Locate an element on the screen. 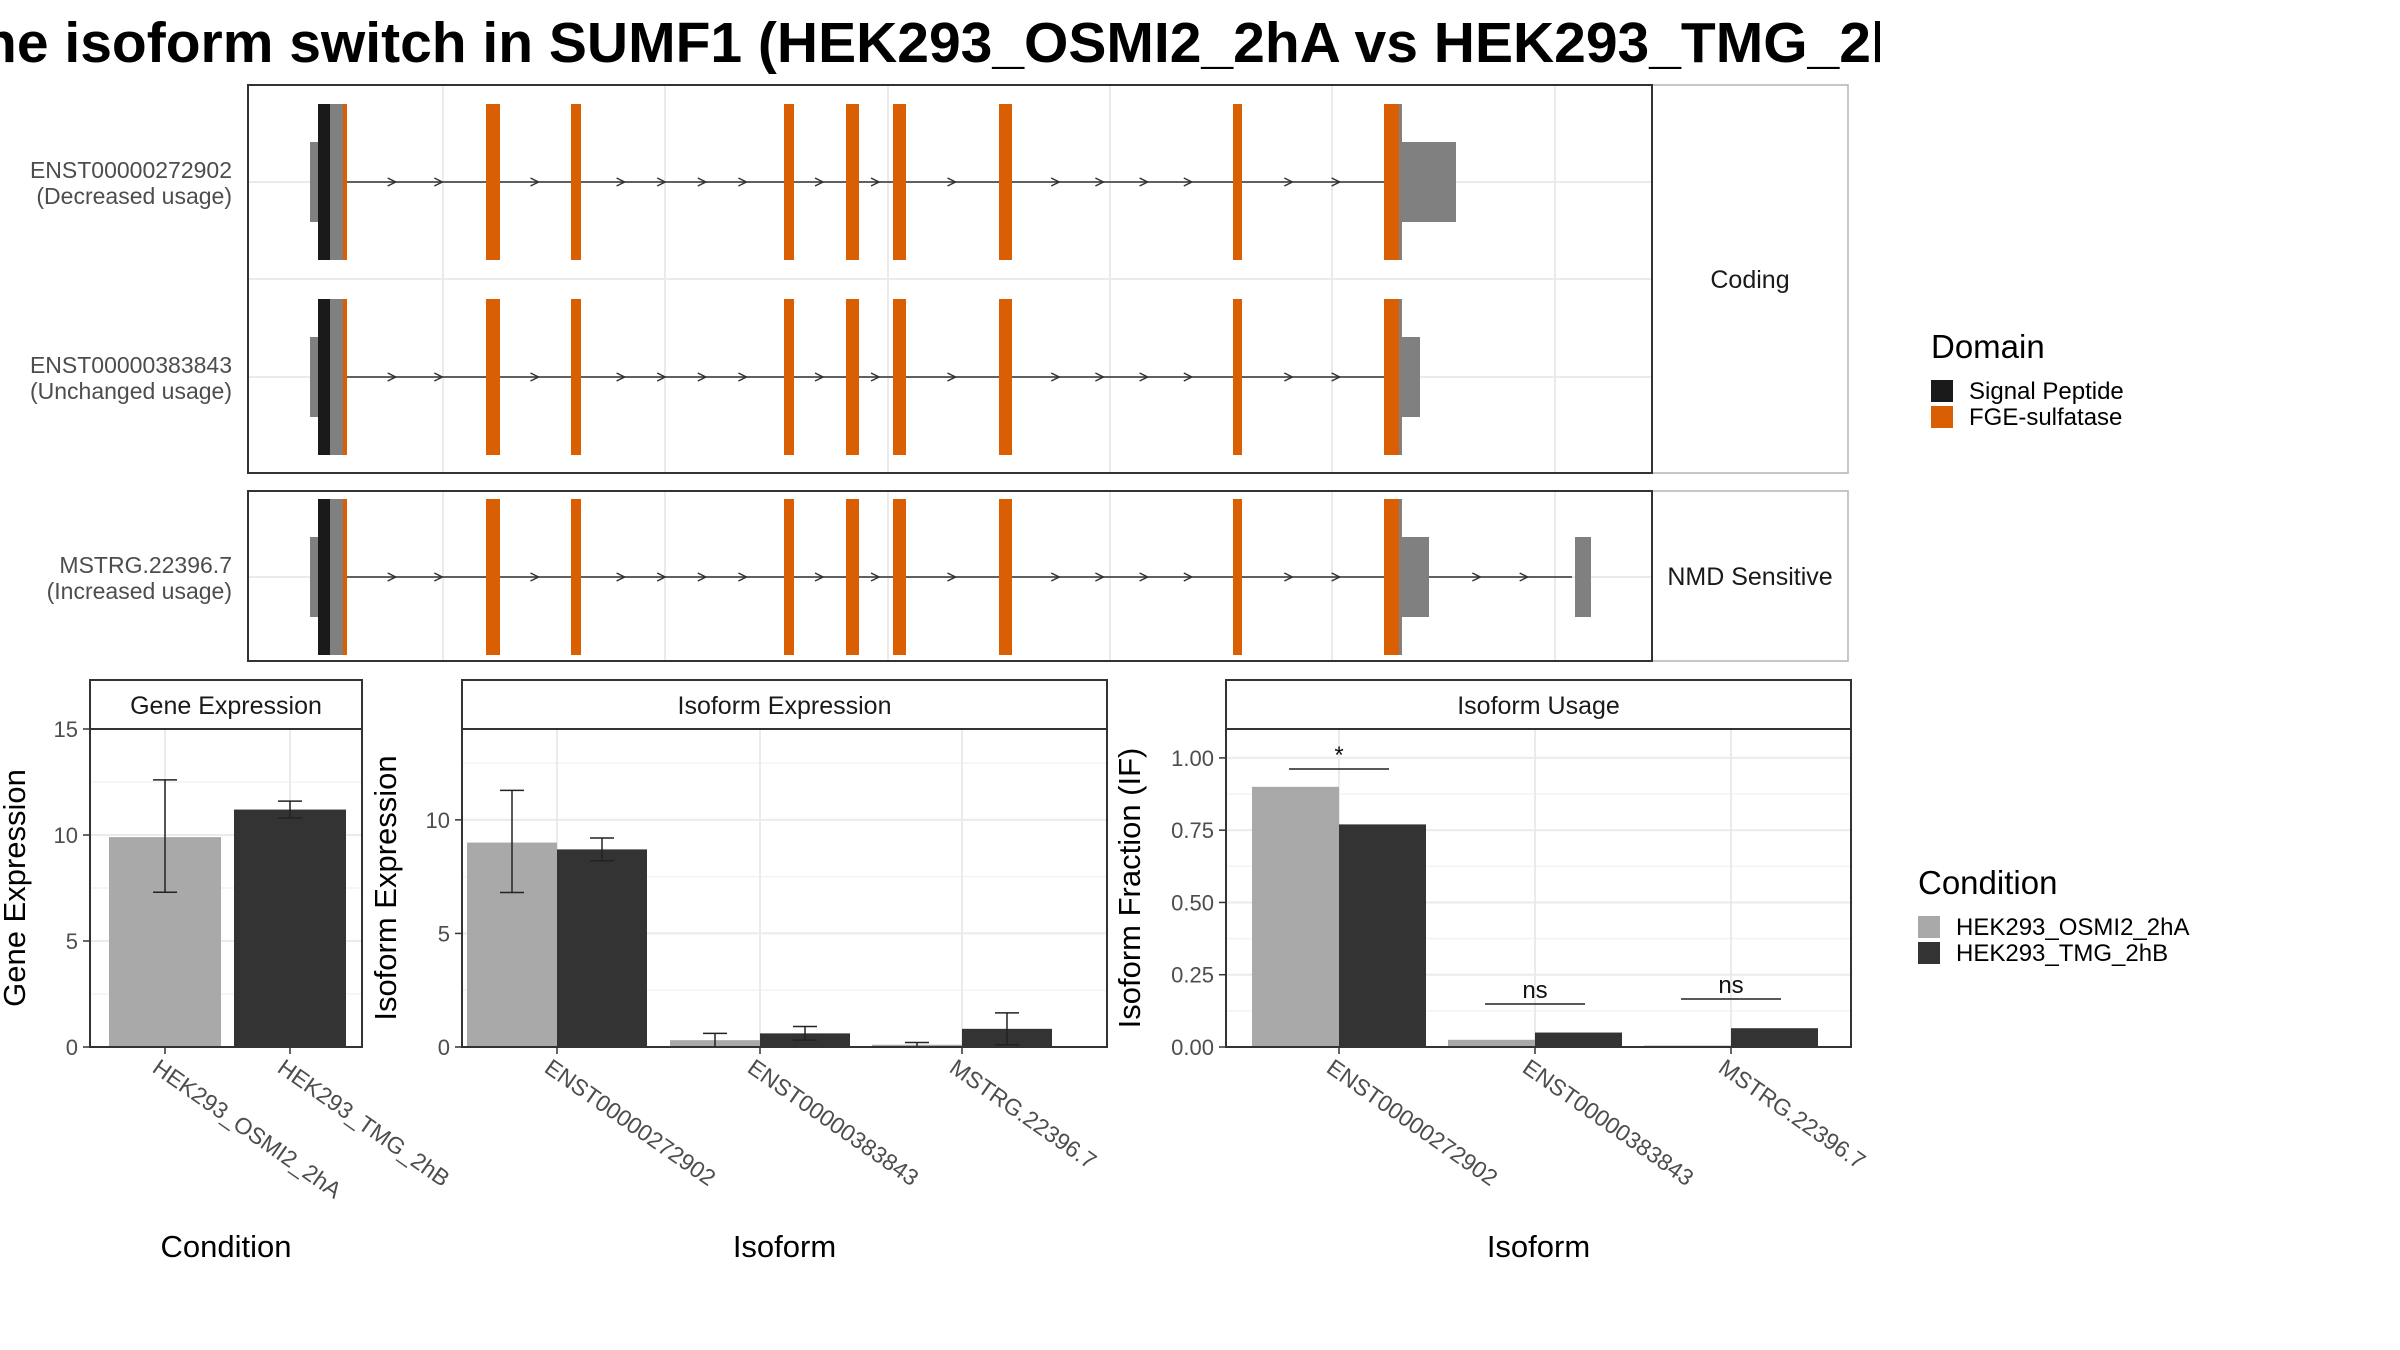 This screenshot has width=2400, height=1350. chart-title: Isoform Expression is located at coordinates (785, 706).